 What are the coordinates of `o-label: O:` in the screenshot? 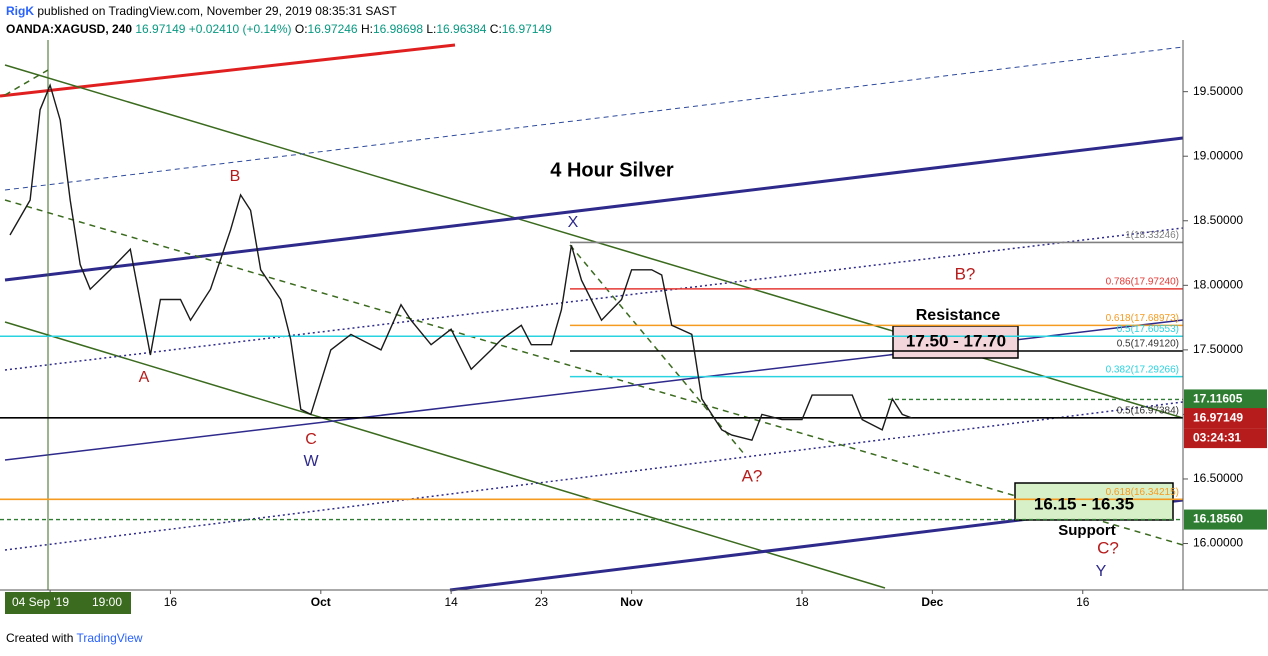 It's located at (301, 29).